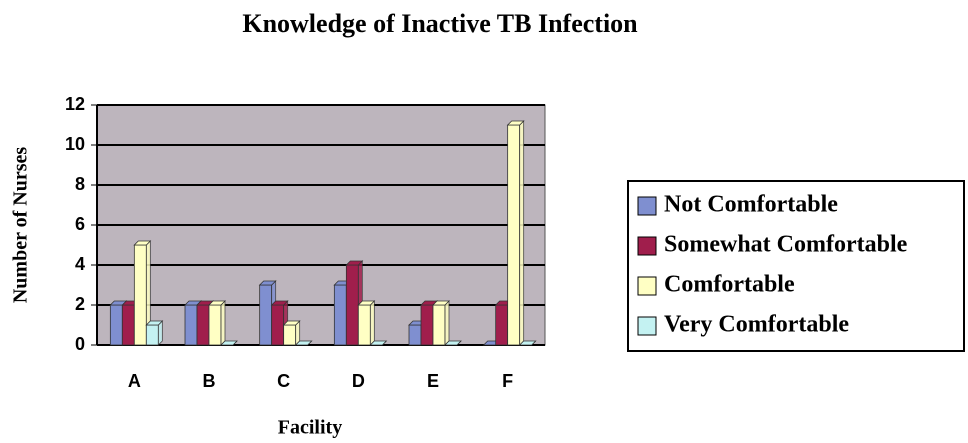 Image resolution: width=968 pixels, height=443 pixels. Describe the element at coordinates (134, 381) in the screenshot. I see `x-tick-label: A` at that location.